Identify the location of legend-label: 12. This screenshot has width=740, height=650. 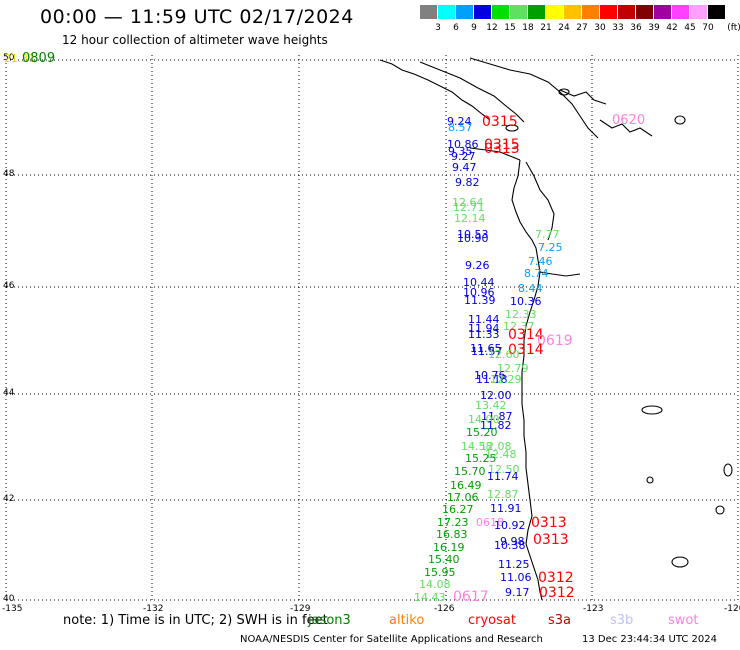
(492, 28).